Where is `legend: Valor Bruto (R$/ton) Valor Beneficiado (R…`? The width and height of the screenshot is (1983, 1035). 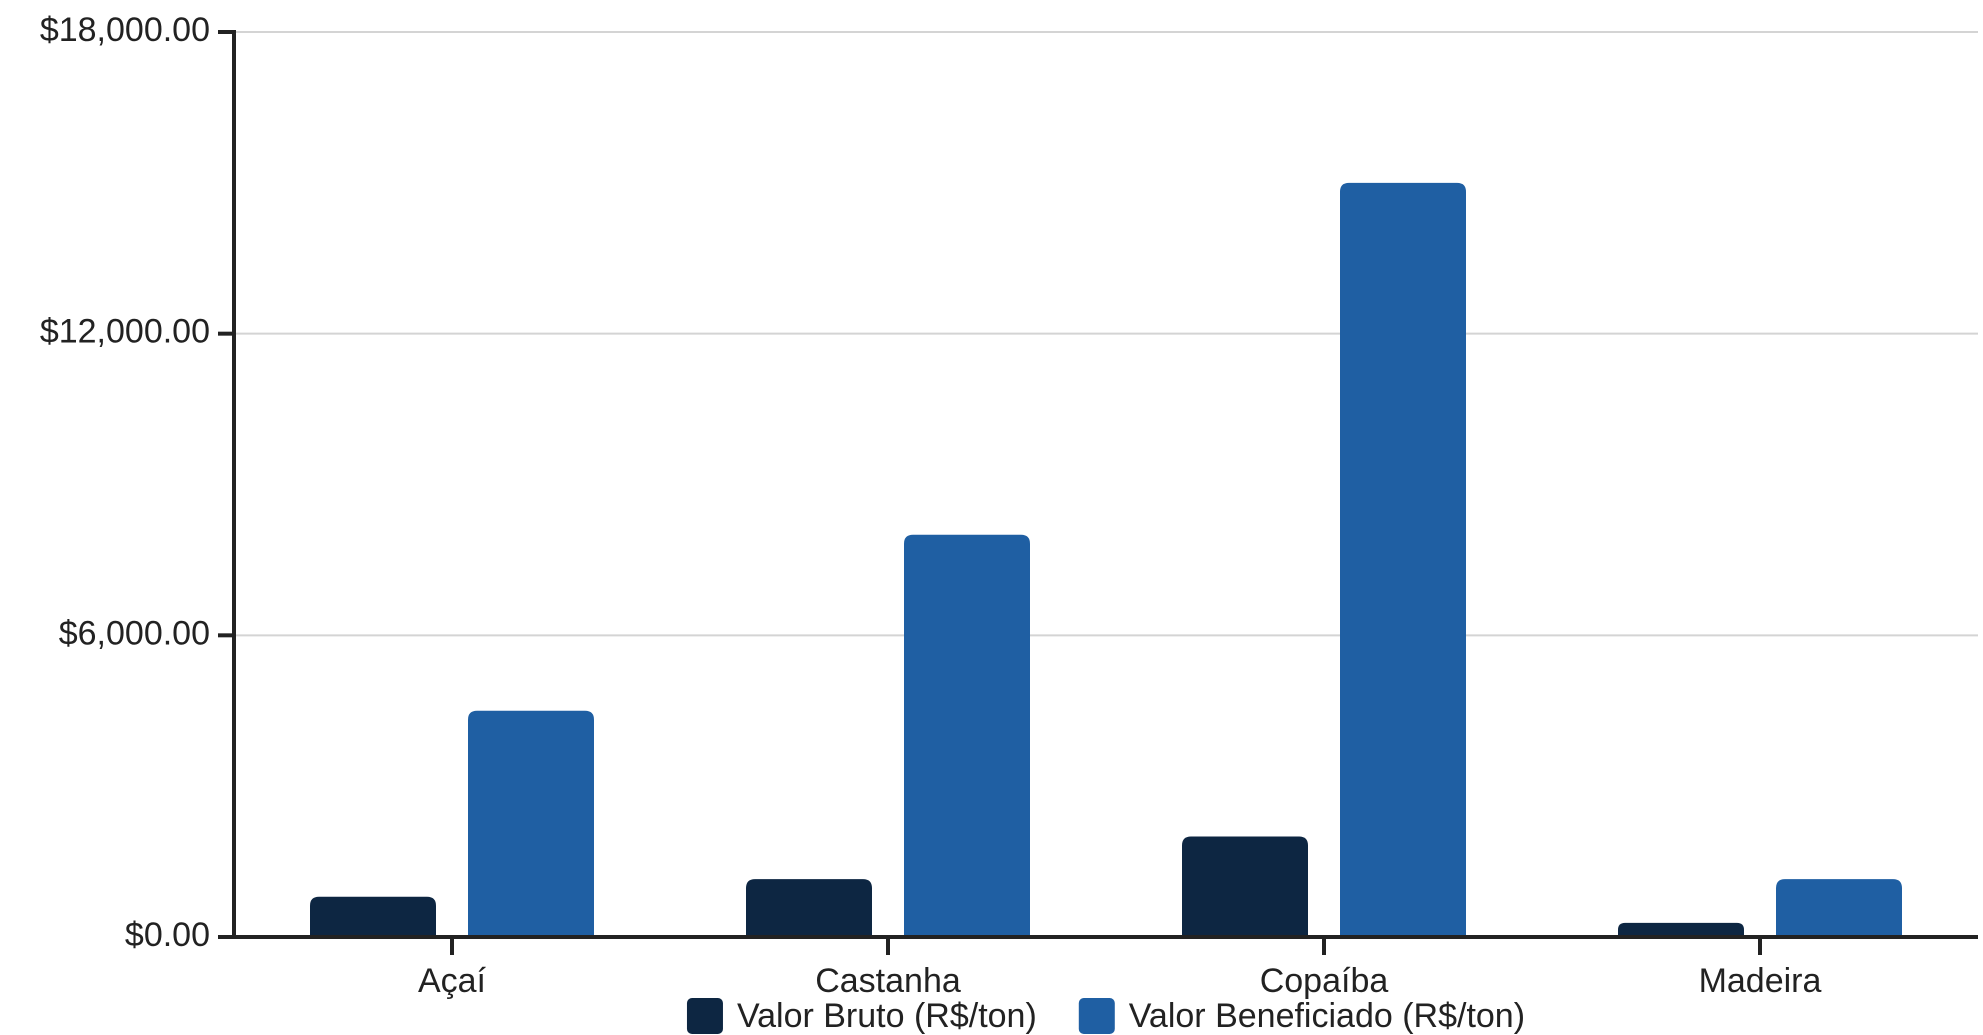
legend: Valor Bruto (R$/ton) Valor Beneficiado (R… is located at coordinates (1105, 1016).